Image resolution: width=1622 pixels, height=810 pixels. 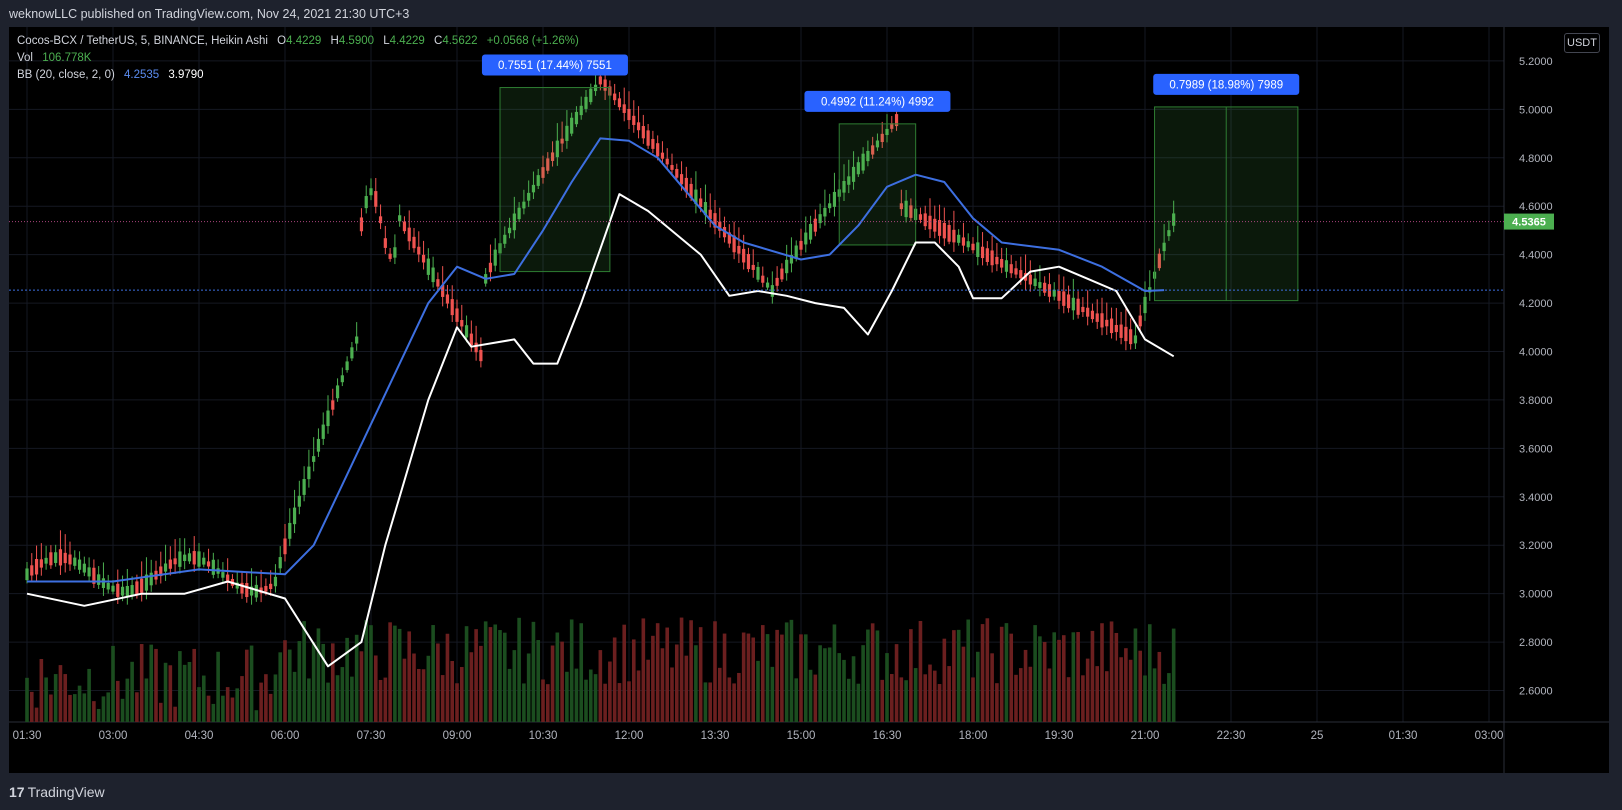 What do you see at coordinates (1582, 43) in the screenshot?
I see `currency-button: USDT` at bounding box center [1582, 43].